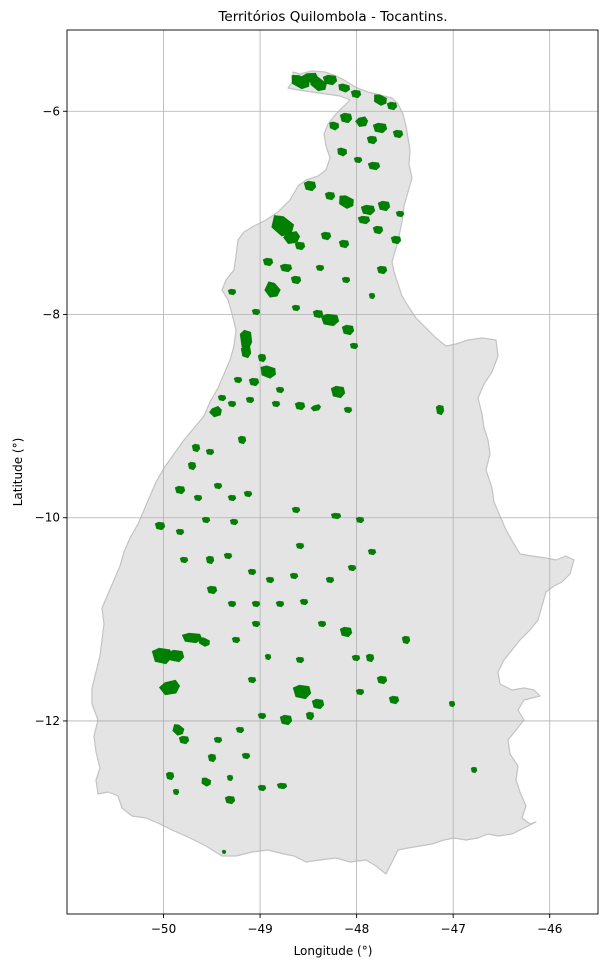 Image resolution: width=607 pixels, height=968 pixels. Describe the element at coordinates (549, 929) in the screenshot. I see `x-tick-label: −46` at that location.